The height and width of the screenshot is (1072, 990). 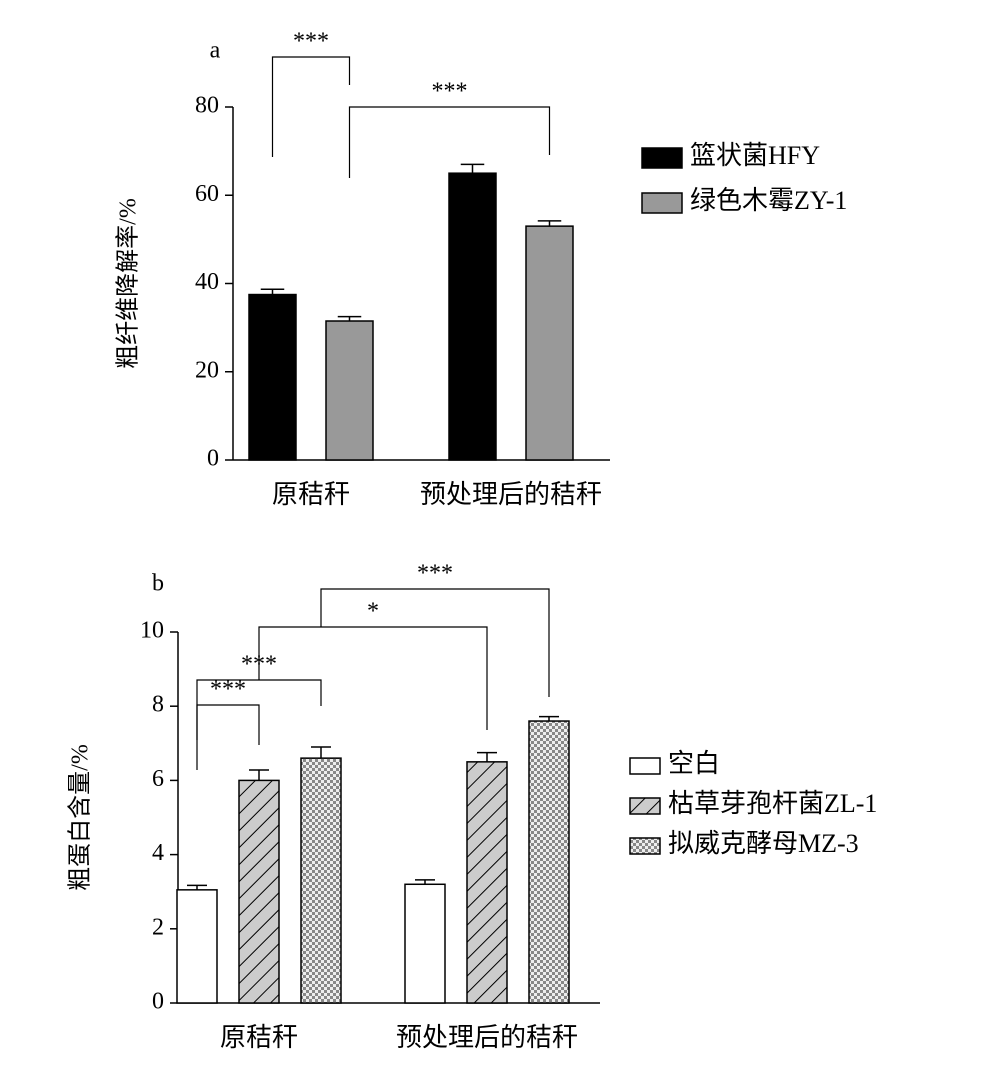 I want to click on y-tick-label: 10, so click(x=152, y=631).